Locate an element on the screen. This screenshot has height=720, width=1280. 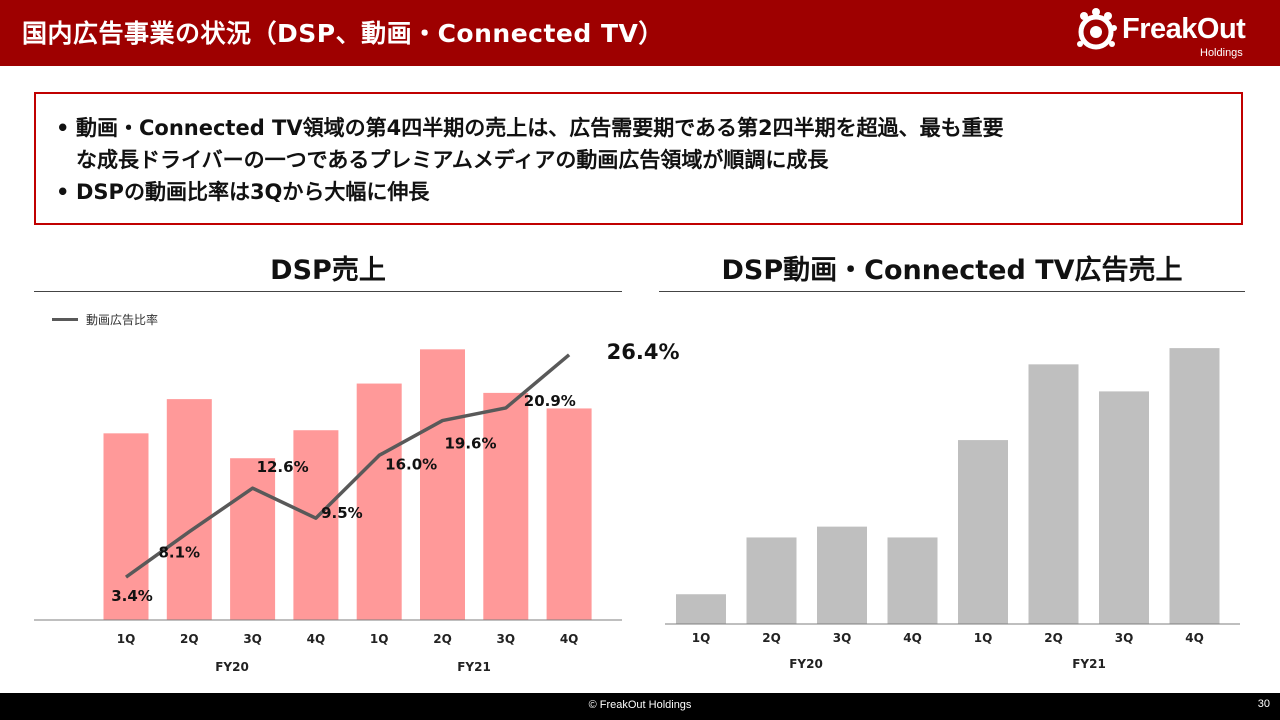
copyright-text: © FreakOut Holdings is located at coordinates (640, 705).